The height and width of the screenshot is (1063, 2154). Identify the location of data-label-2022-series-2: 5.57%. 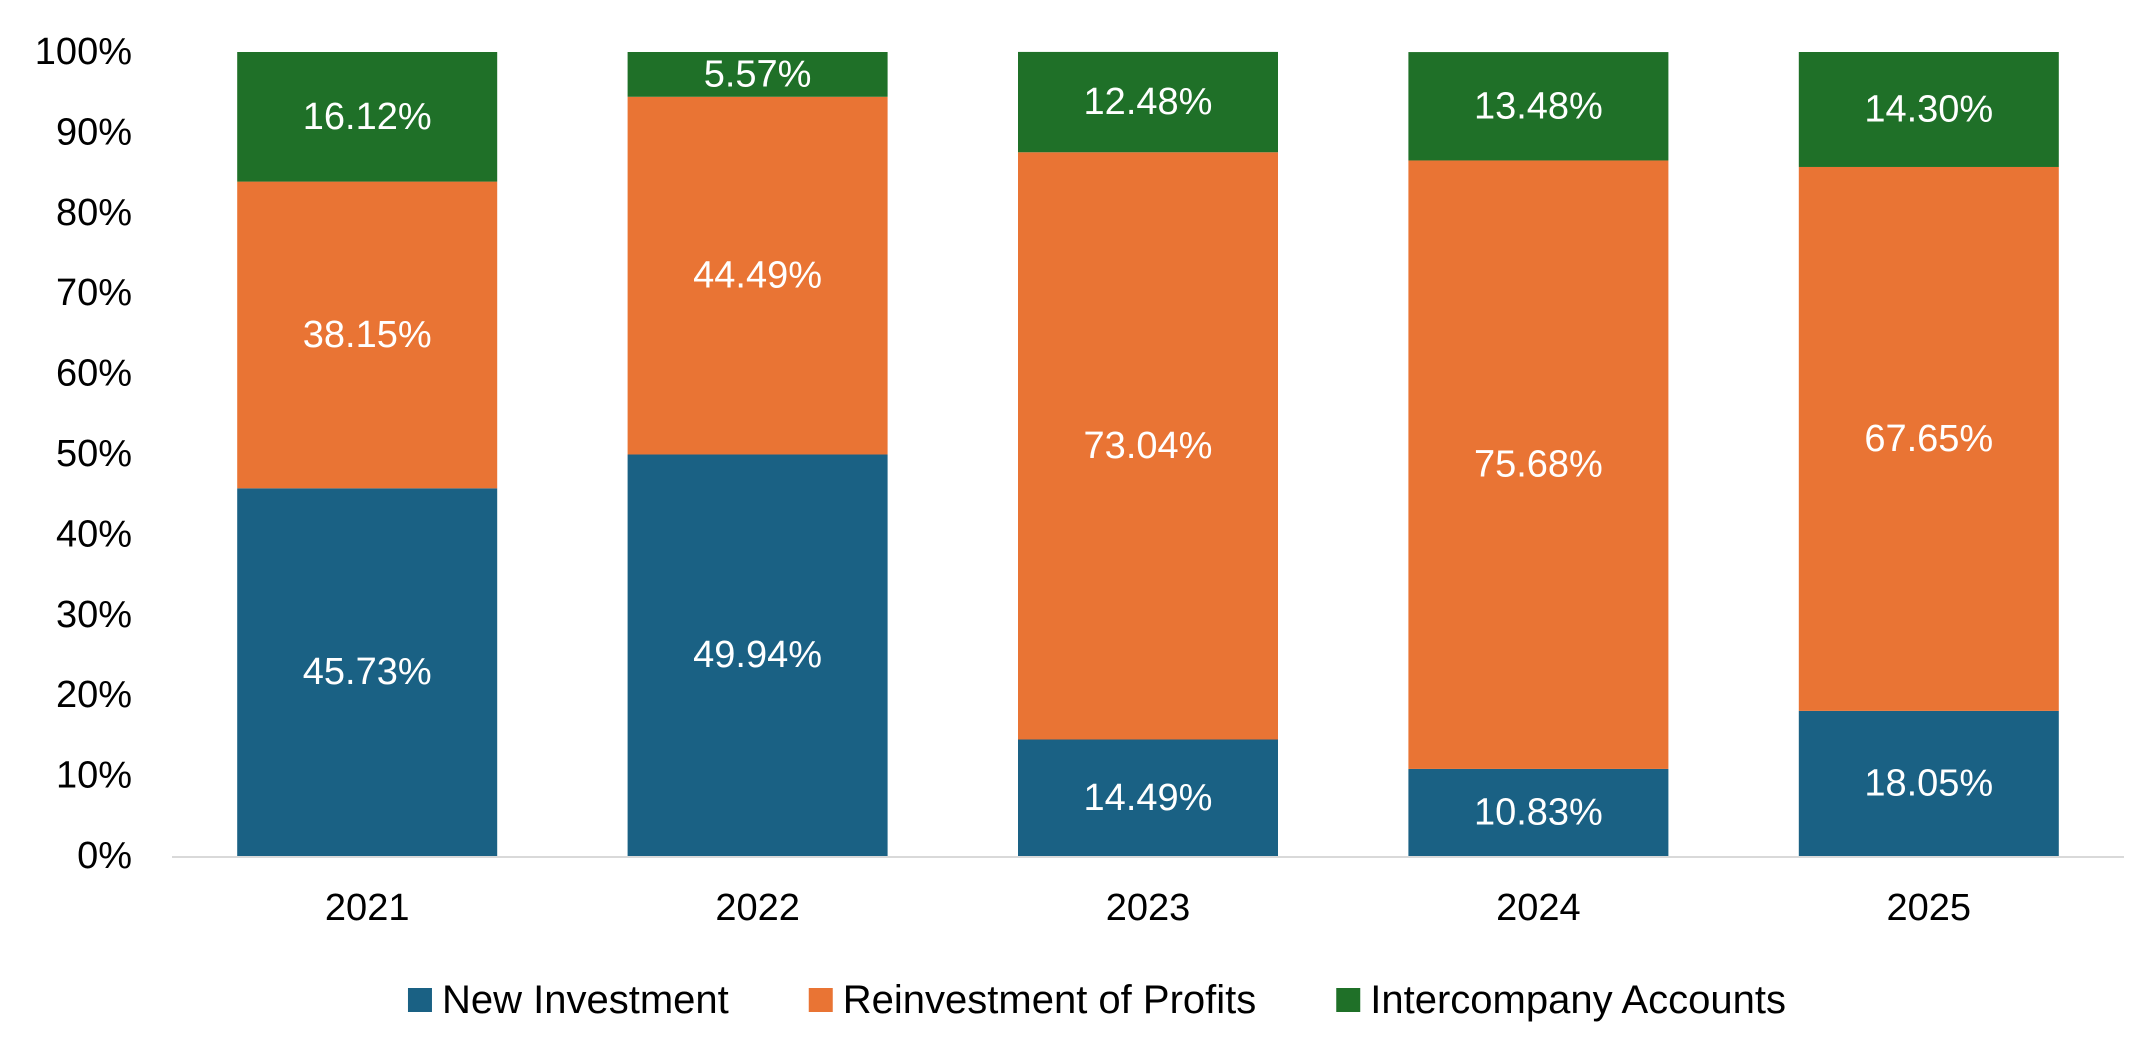
(758, 74).